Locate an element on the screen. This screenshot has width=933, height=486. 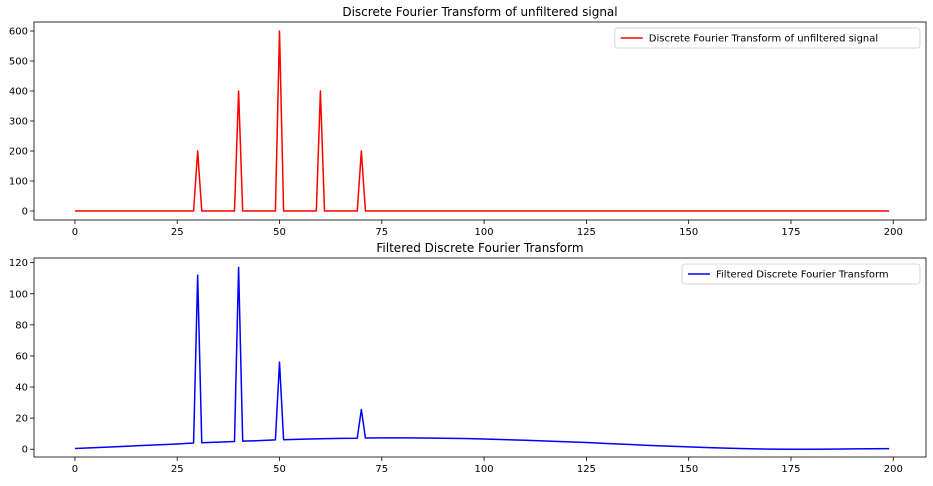
y-tick-label: 40 is located at coordinates (21, 388).